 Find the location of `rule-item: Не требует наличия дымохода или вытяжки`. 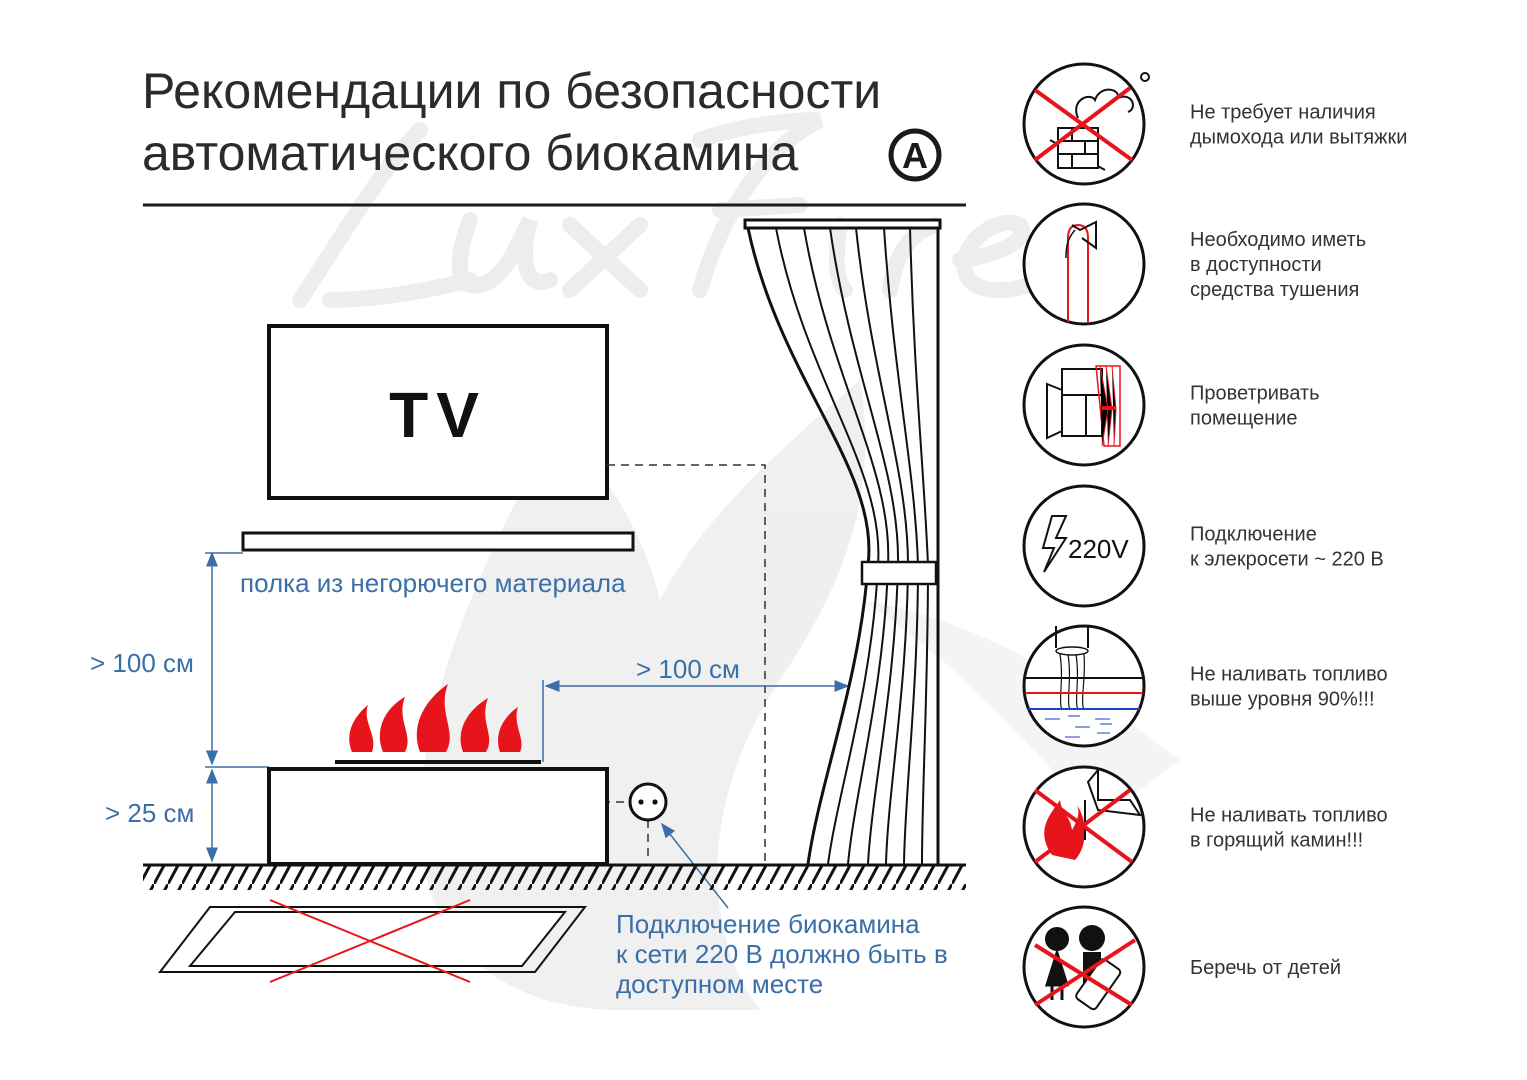

rule-item: Не требует наличия дымохода или вытяжки is located at coordinates (1214, 124).